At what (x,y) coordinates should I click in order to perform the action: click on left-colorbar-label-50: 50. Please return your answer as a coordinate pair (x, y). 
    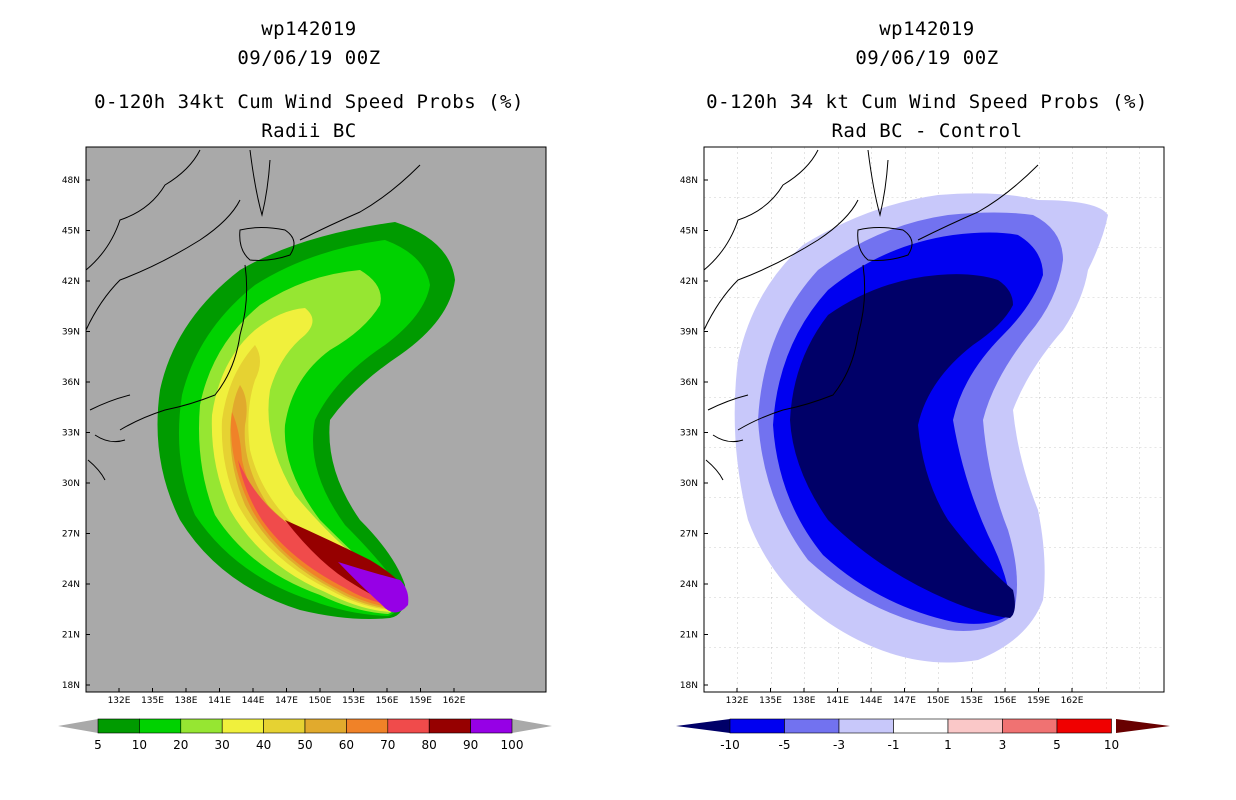
    Looking at the image, I should click on (304, 745).